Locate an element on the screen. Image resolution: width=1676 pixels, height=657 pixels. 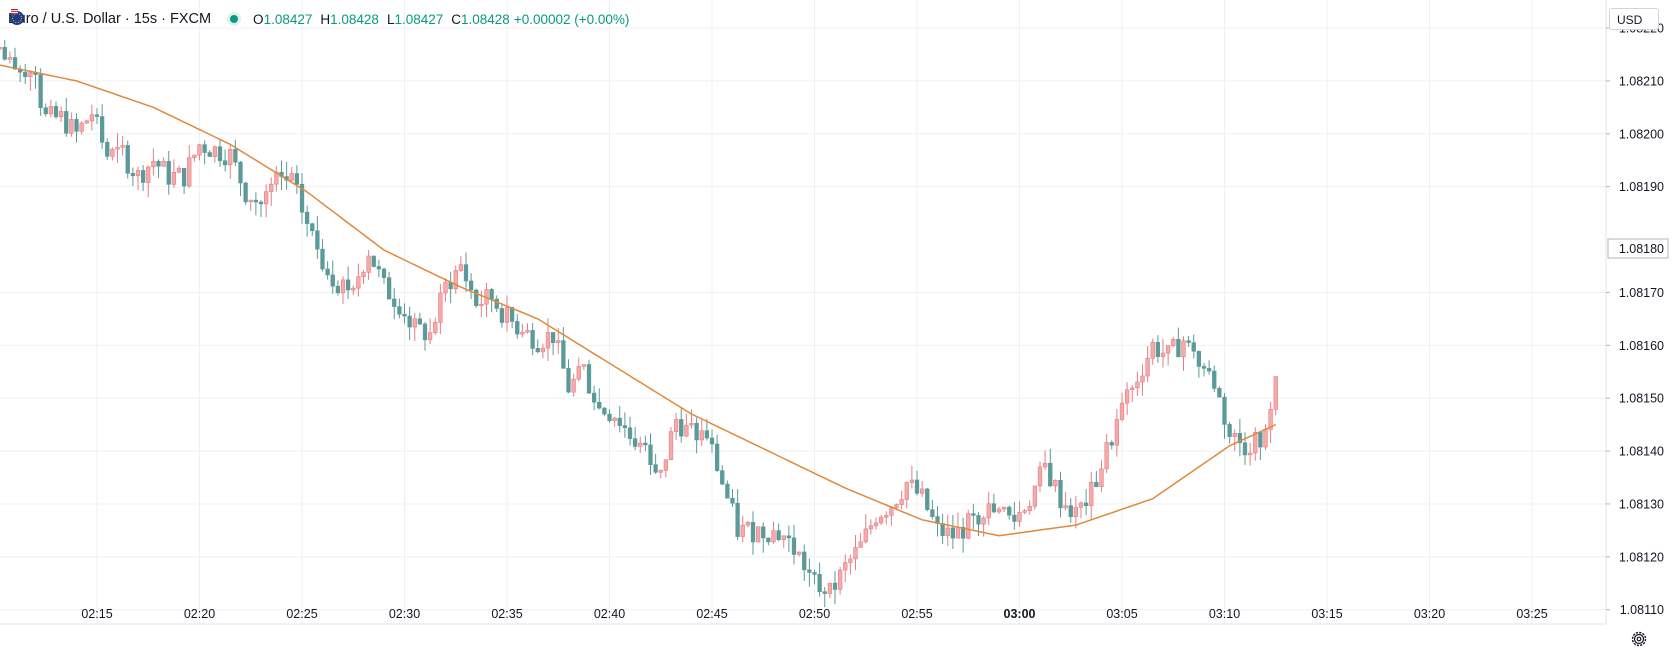
time-tick-label: 02:30 is located at coordinates (404, 614).